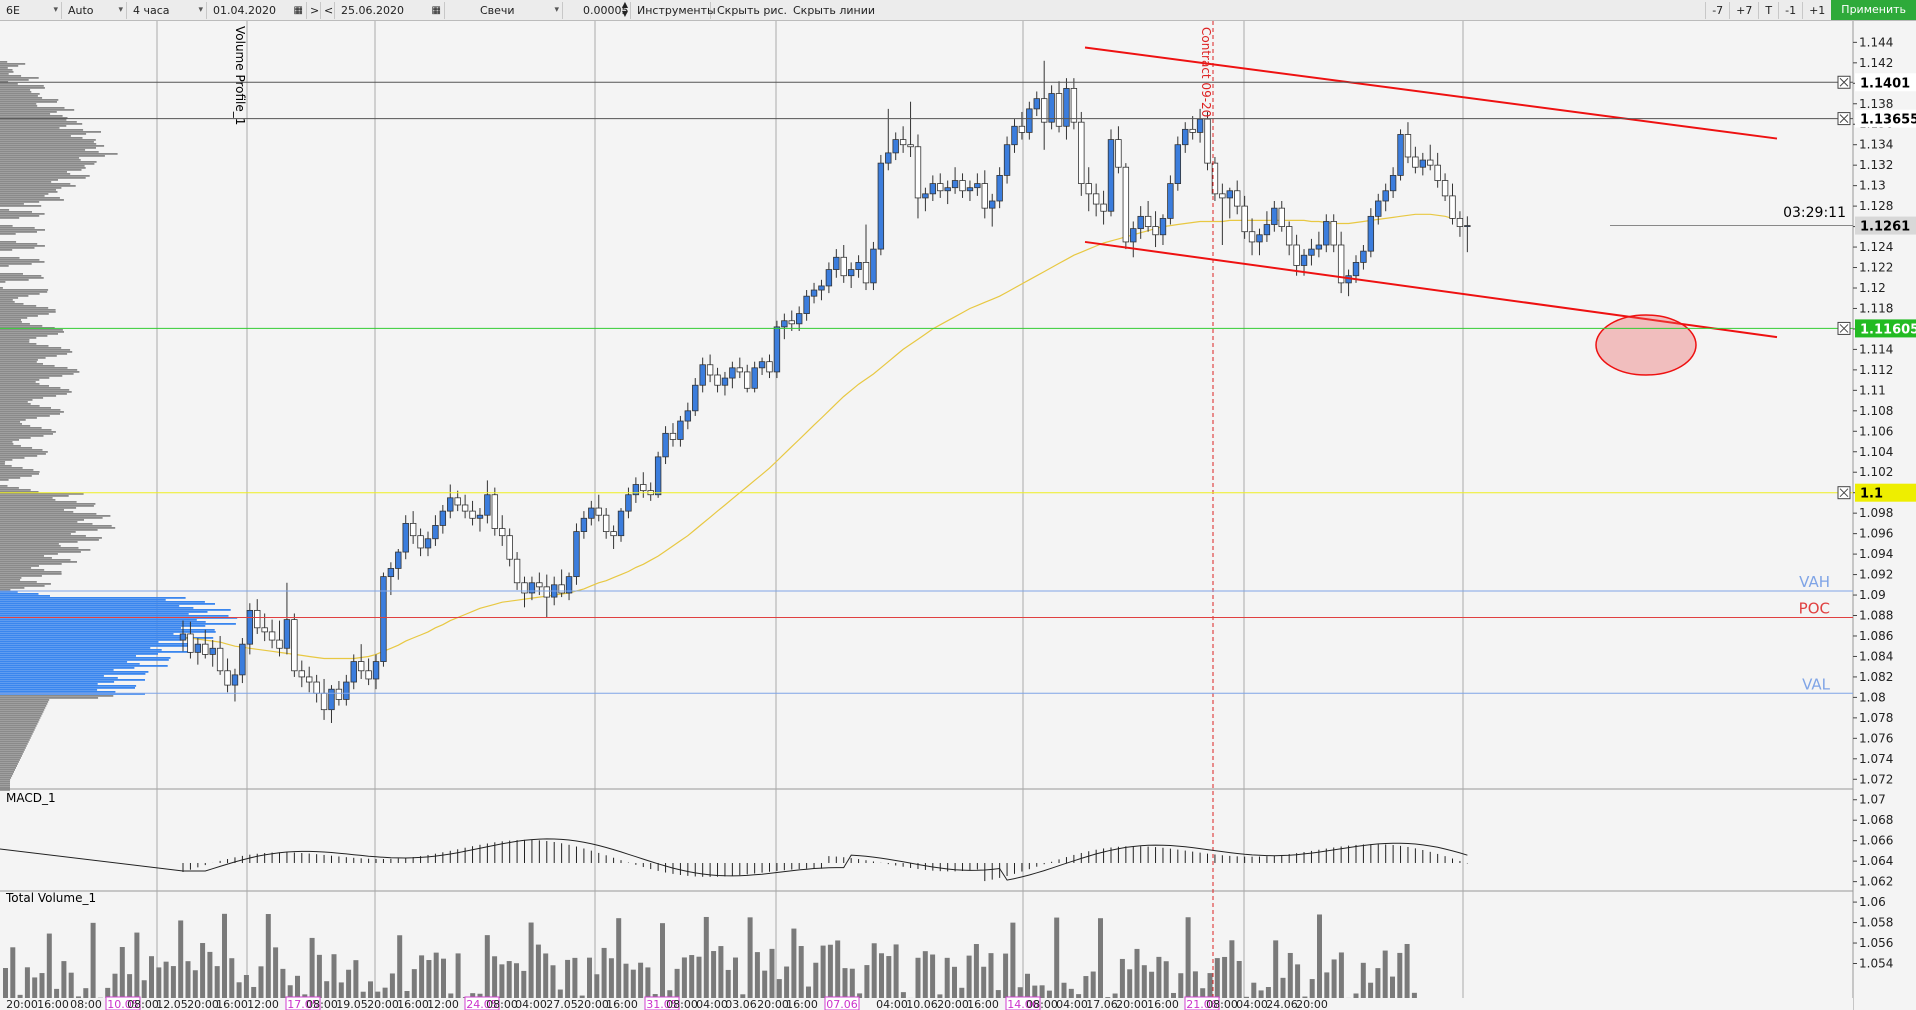 The width and height of the screenshot is (1916, 1010). Describe the element at coordinates (1743, 10) in the screenshot. I see `zoom-plus7-button: +7` at that location.